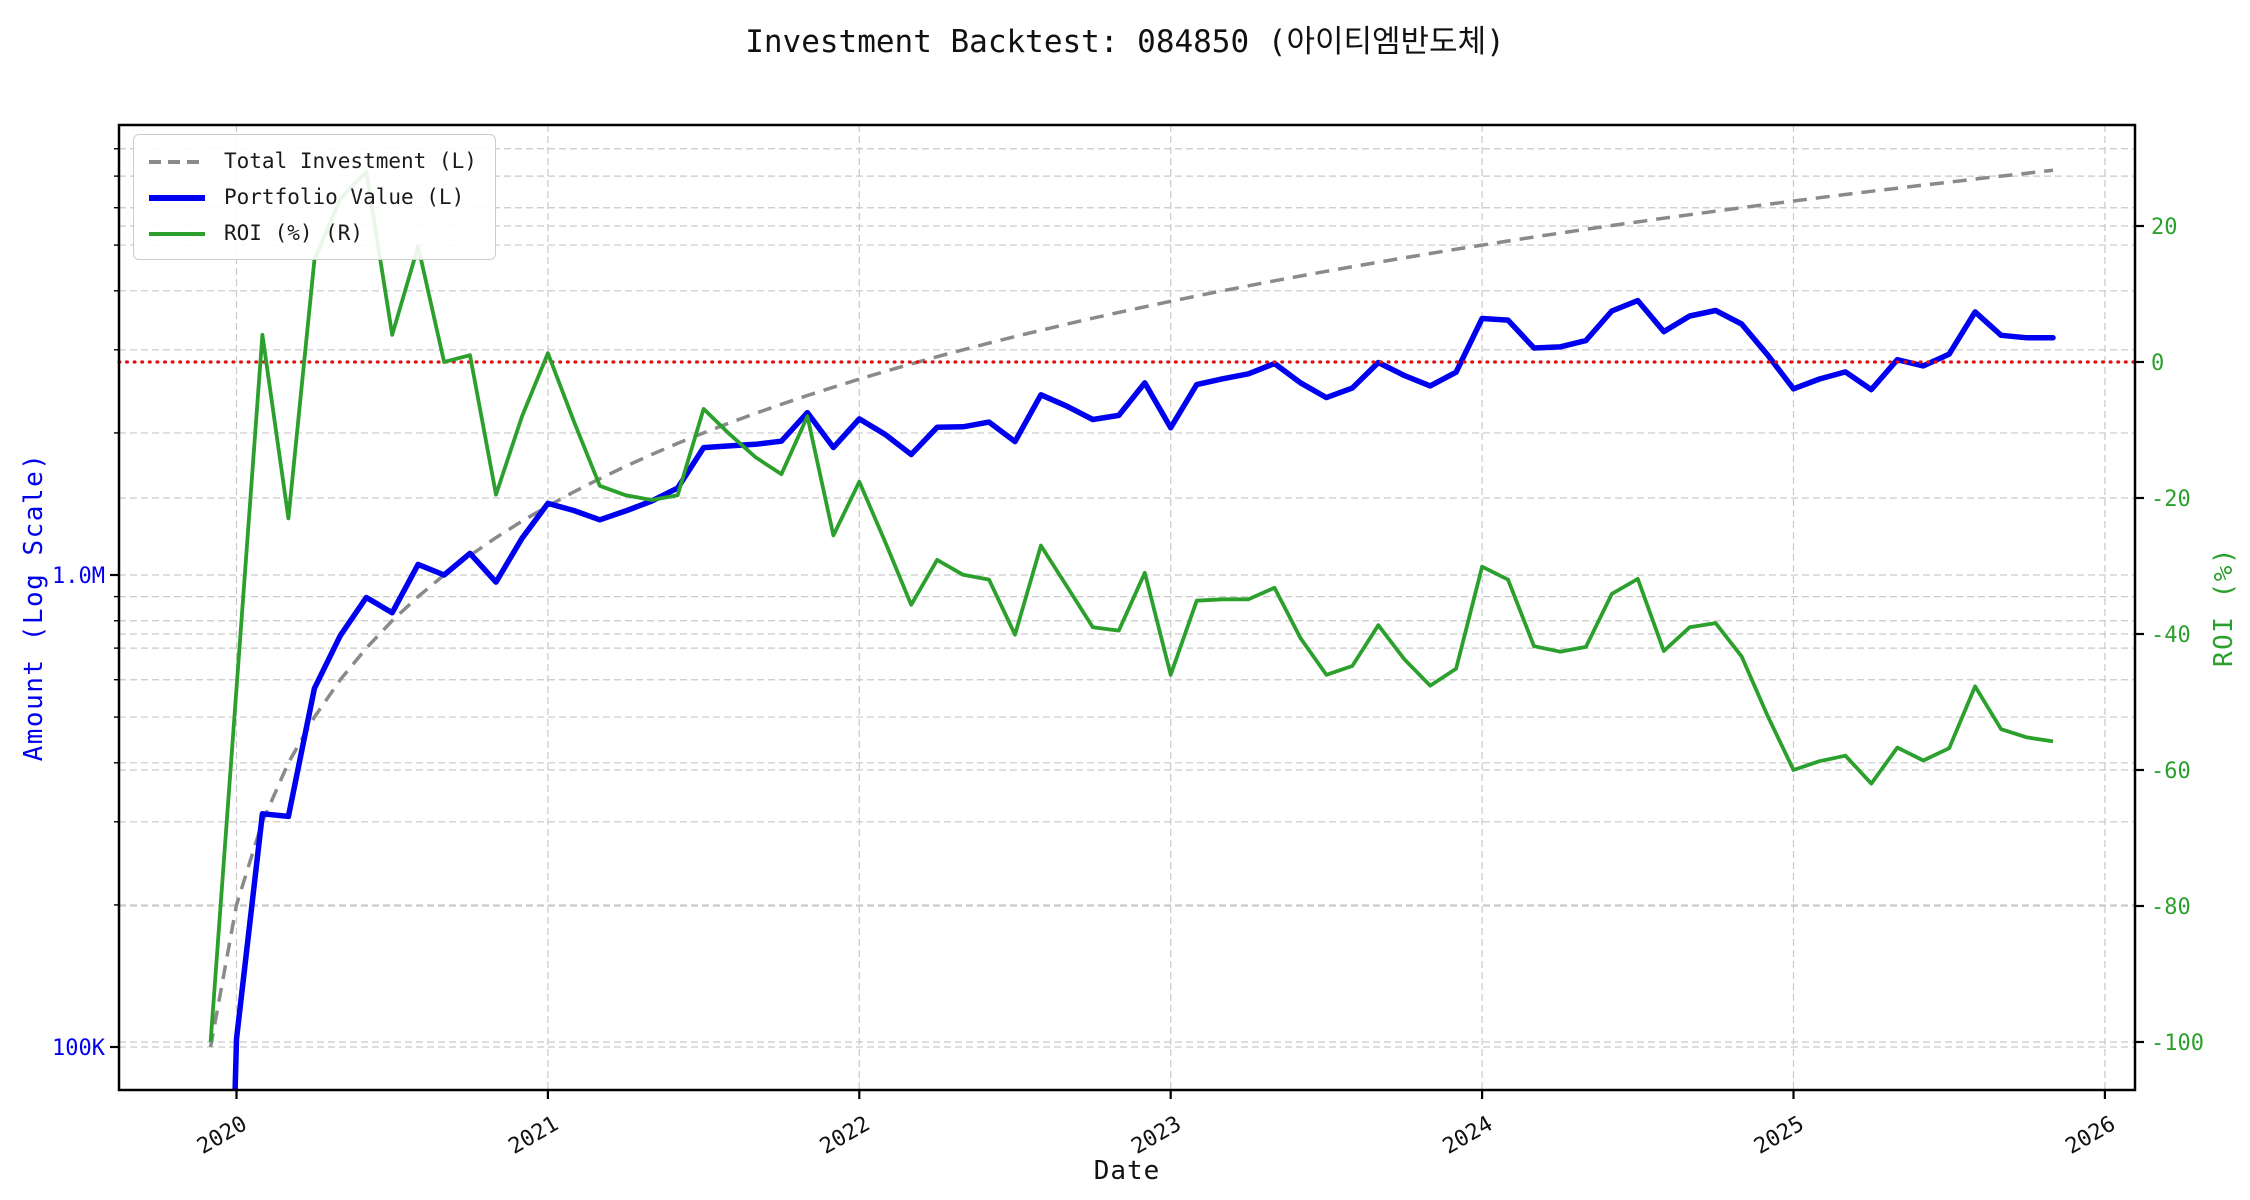  I want to click on right-tick-label: 0, so click(2157, 363).